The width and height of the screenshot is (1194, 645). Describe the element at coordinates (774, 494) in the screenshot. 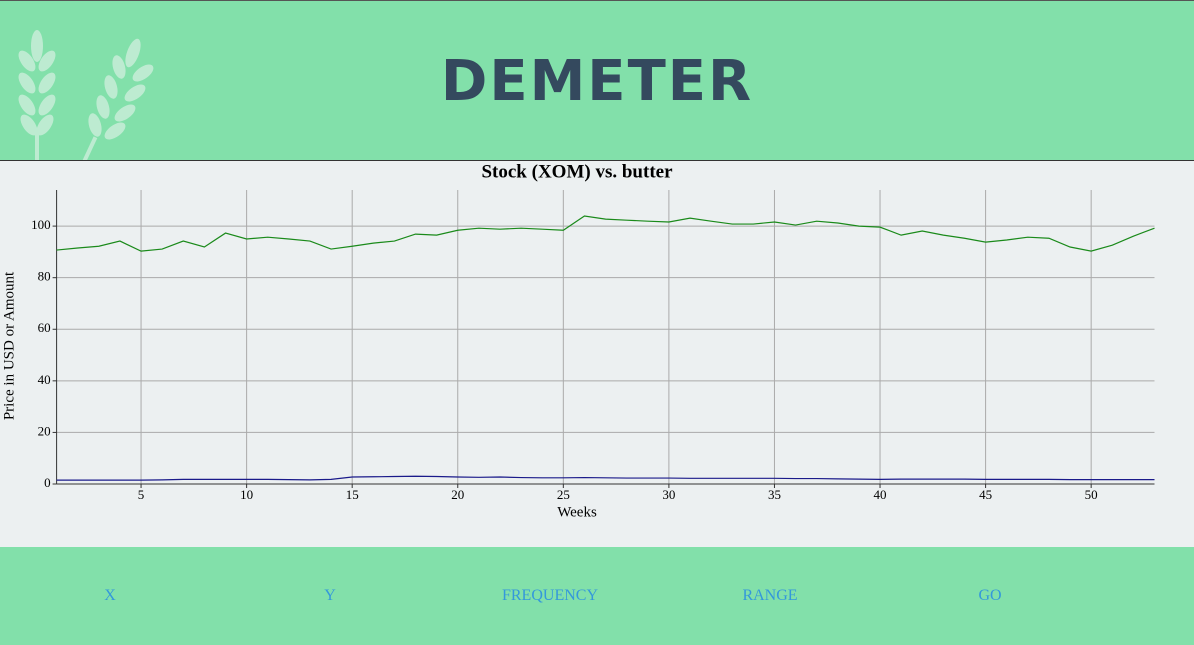

I see `x-tick-label: 35` at that location.